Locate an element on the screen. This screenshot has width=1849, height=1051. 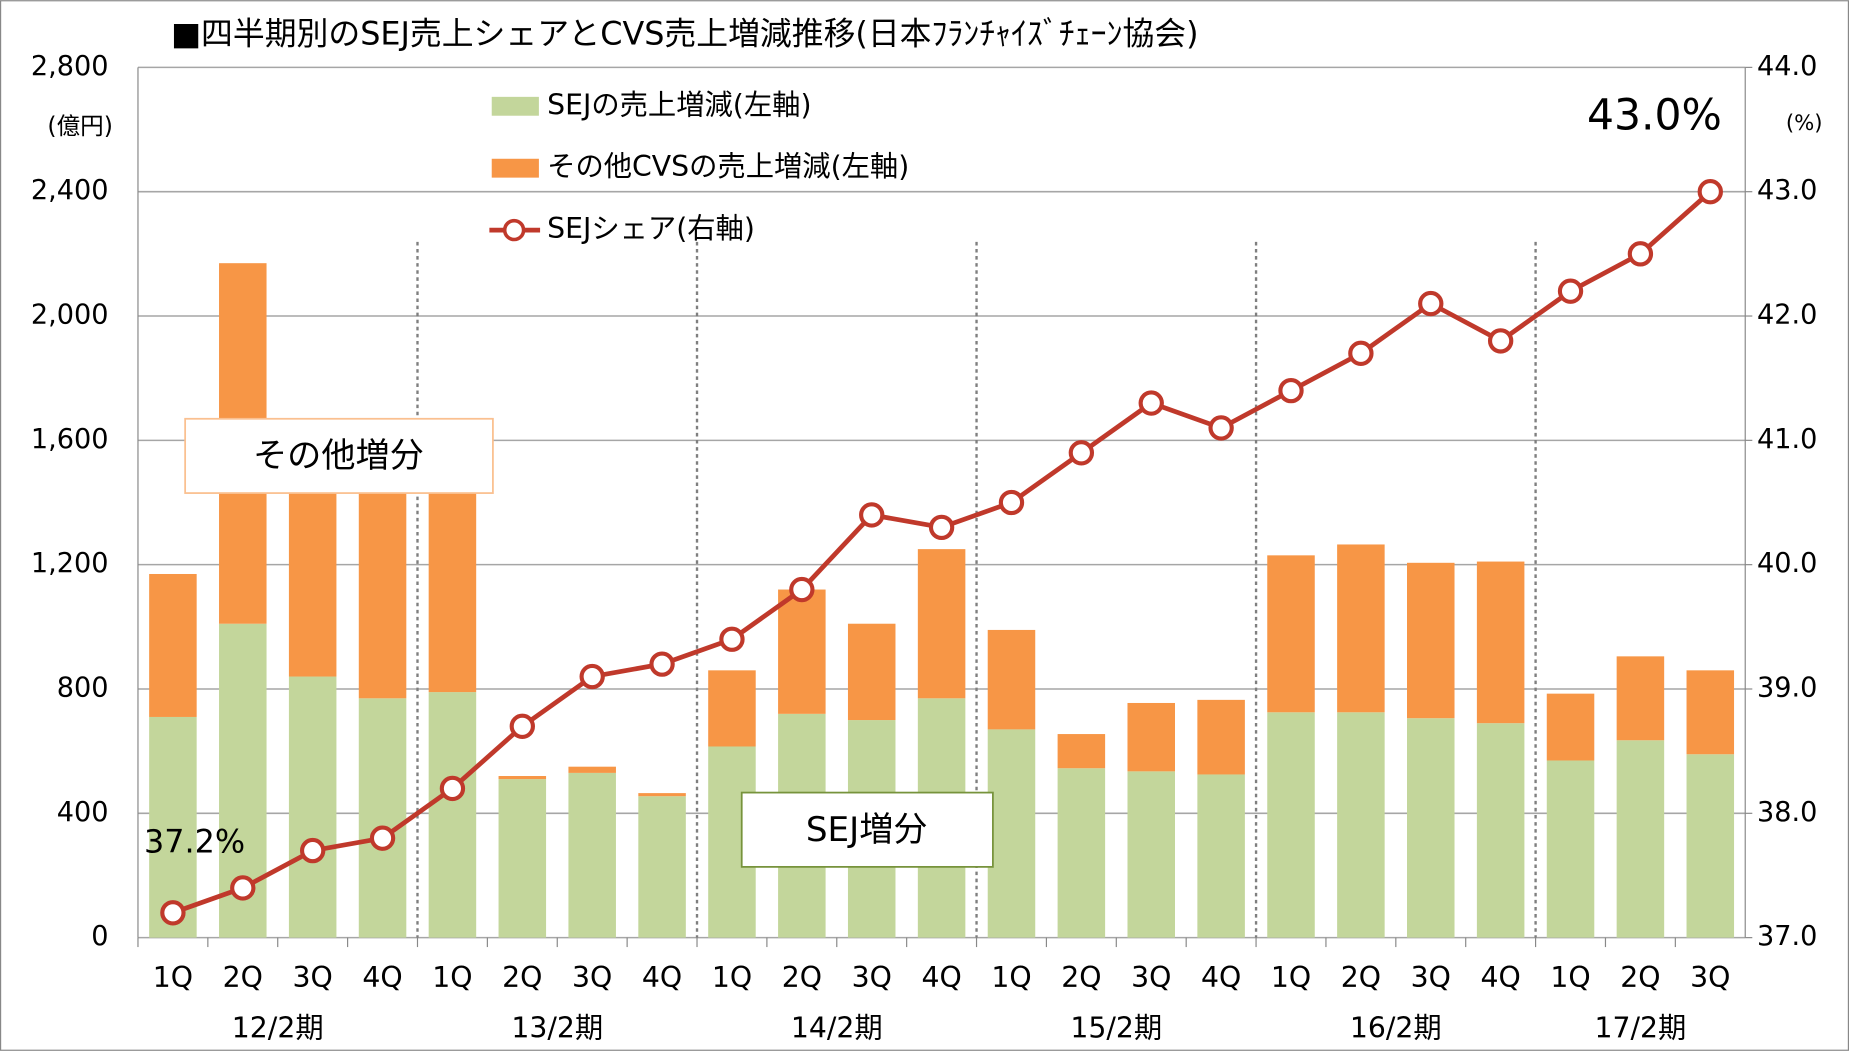
y2-tick-label: 41.0 is located at coordinates (1787, 439).